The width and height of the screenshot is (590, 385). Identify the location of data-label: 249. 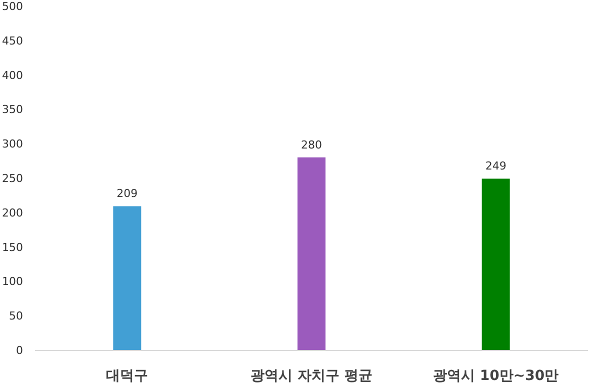
(495, 166).